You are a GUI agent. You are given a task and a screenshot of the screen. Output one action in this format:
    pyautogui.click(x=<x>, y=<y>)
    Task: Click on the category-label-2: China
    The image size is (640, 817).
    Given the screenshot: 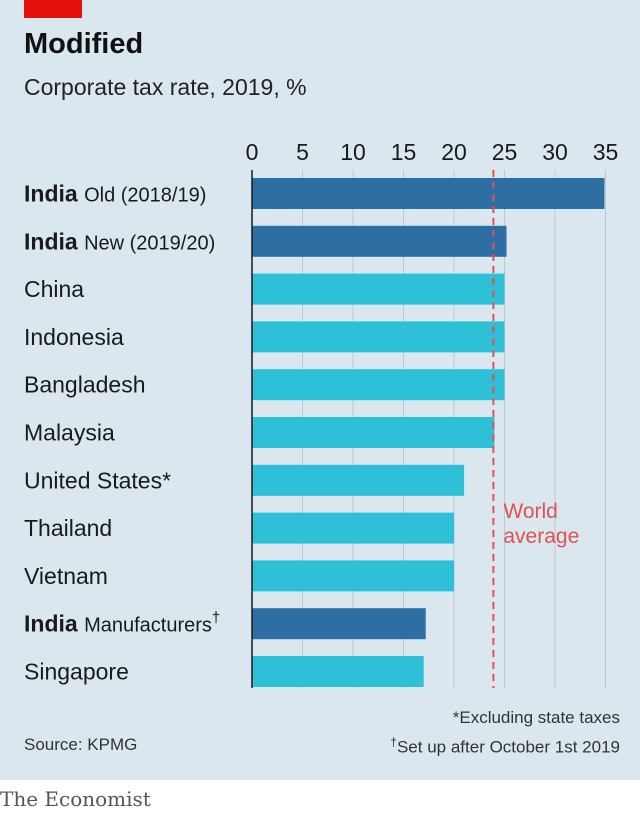 What is the action you would take?
    pyautogui.click(x=54, y=289)
    